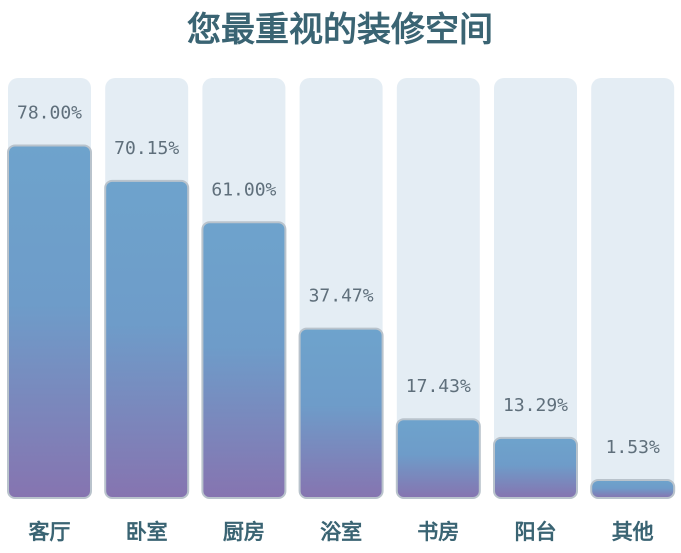 This screenshot has width=681, height=553. What do you see at coordinates (341, 296) in the screenshot?
I see `value-label: 37.47%` at bounding box center [341, 296].